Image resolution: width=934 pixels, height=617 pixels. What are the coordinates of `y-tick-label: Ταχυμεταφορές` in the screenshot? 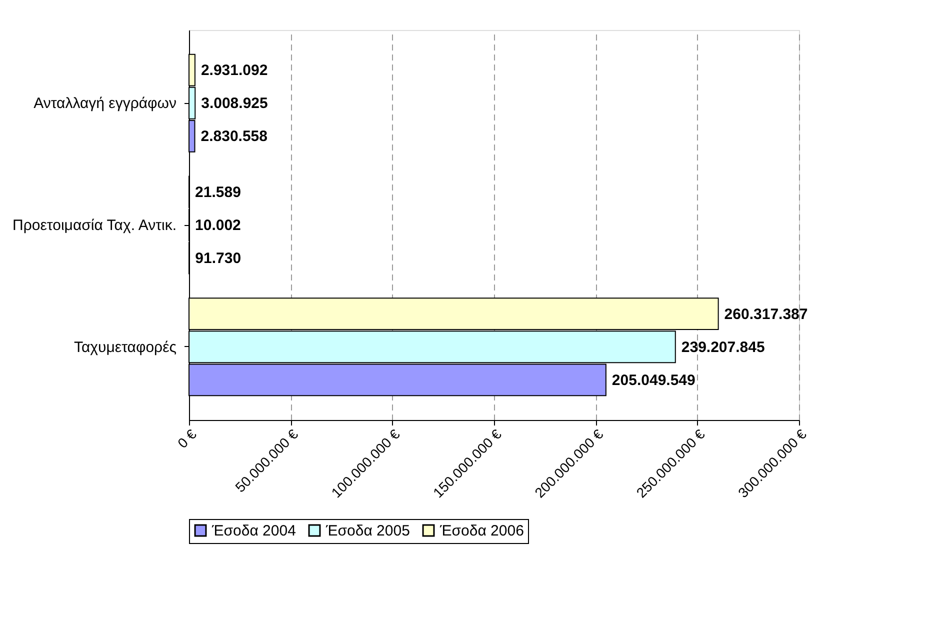 It's located at (125, 347).